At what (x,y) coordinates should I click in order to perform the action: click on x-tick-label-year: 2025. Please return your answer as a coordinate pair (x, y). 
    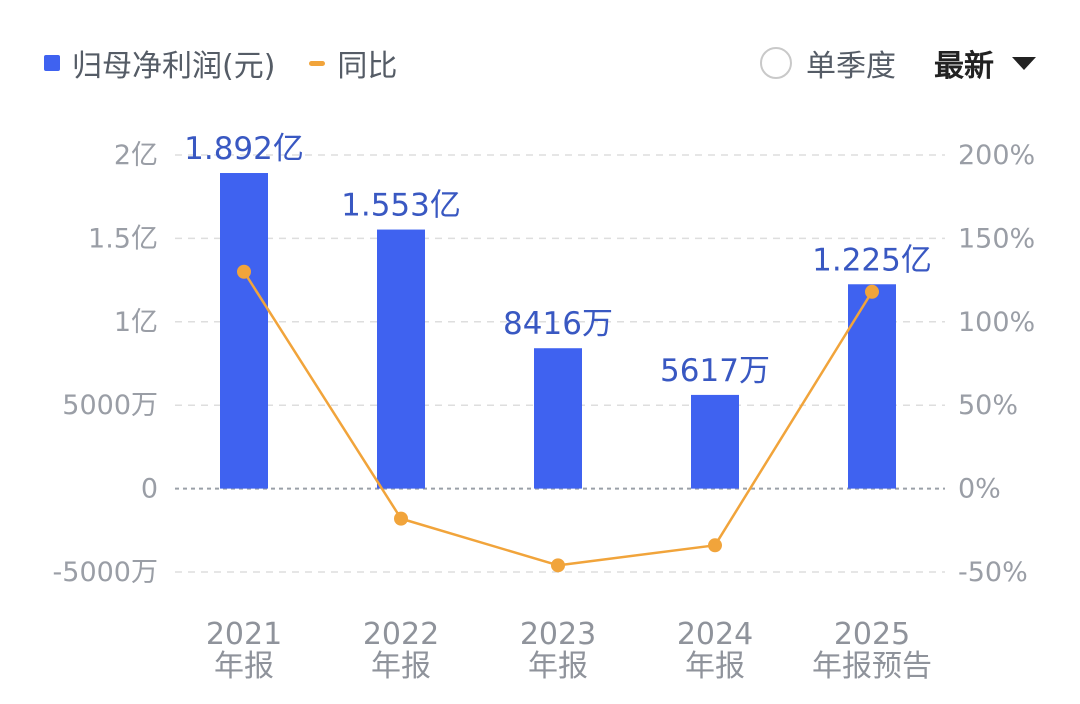
    Looking at the image, I should click on (872, 634).